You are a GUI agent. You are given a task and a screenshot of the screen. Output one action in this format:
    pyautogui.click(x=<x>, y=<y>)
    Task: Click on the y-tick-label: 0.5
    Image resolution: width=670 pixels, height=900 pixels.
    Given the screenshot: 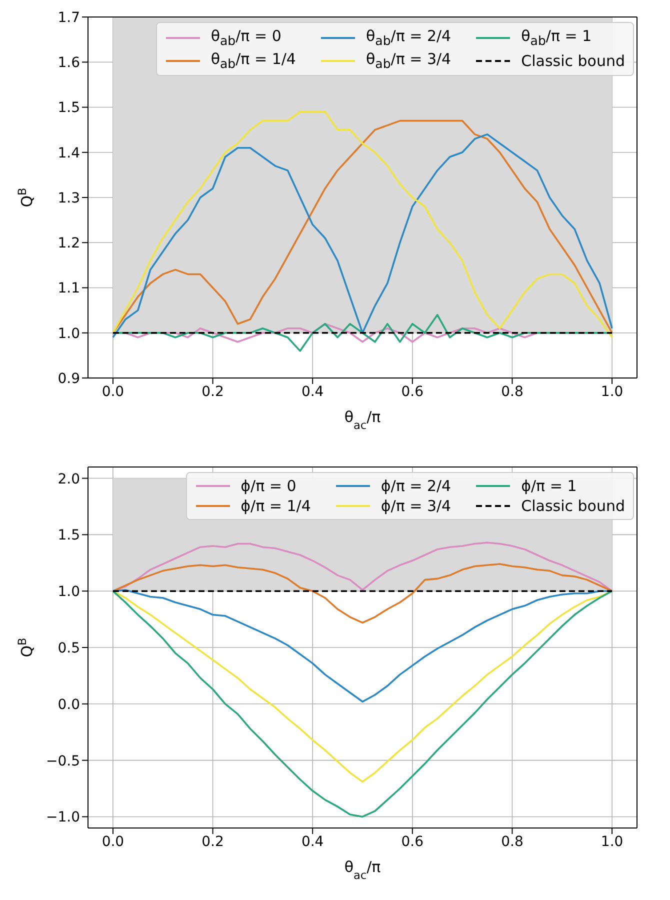 What is the action you would take?
    pyautogui.click(x=69, y=648)
    